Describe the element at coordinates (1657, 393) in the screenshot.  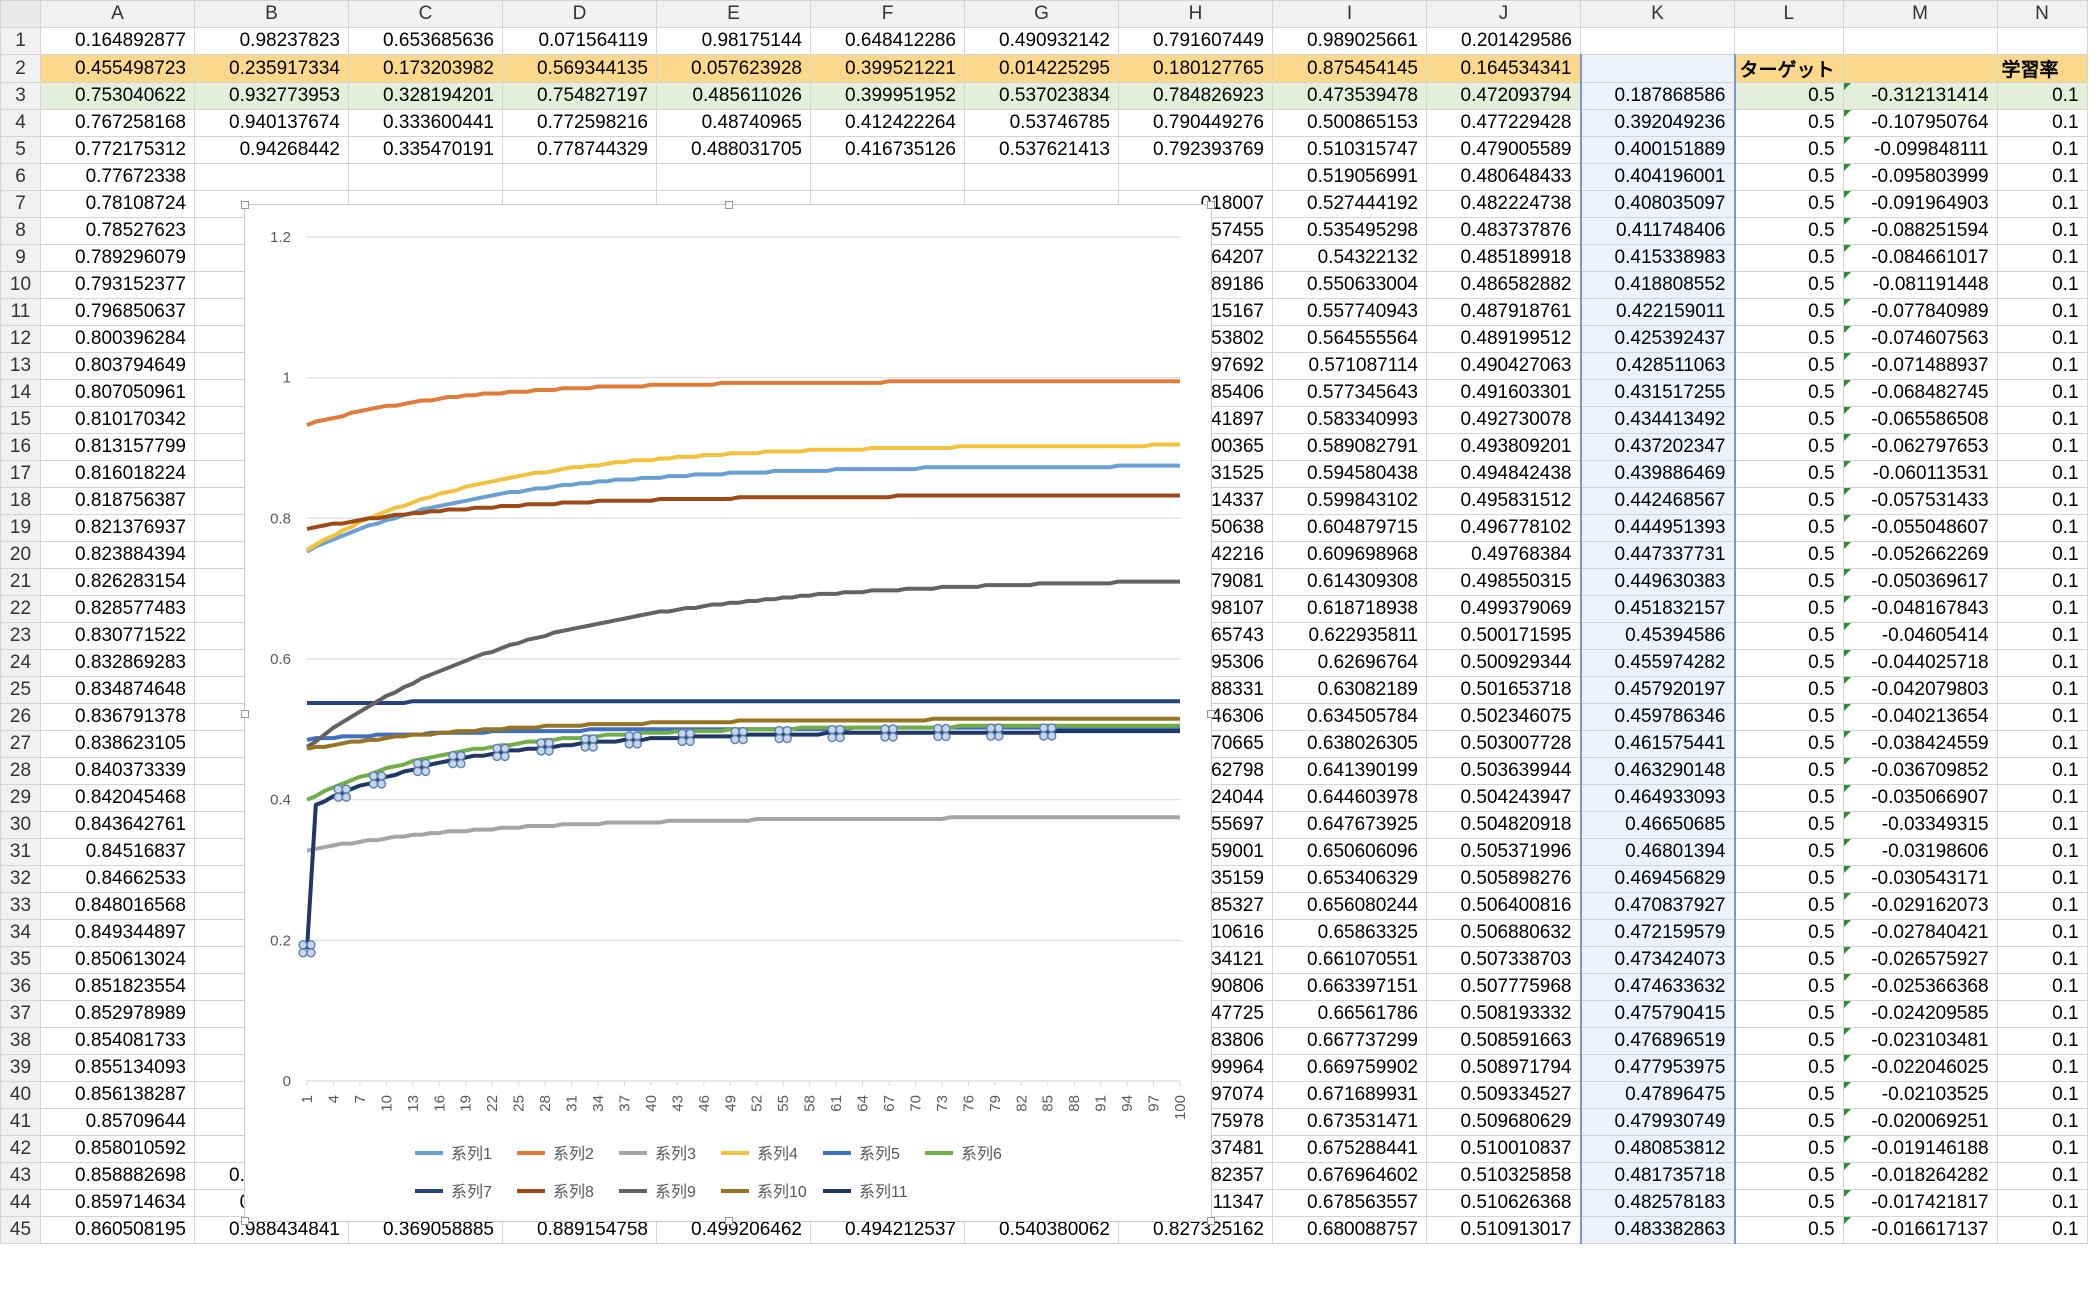
I see `cell-k14: 0.431517255` at that location.